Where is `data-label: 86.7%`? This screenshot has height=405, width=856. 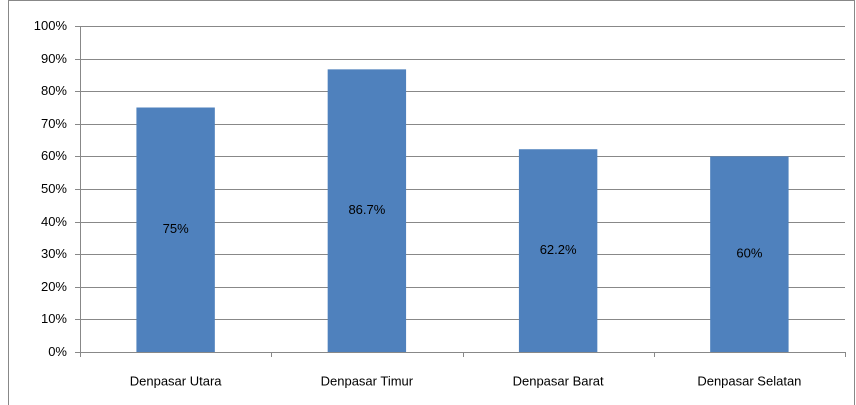
data-label: 86.7% is located at coordinates (366, 209).